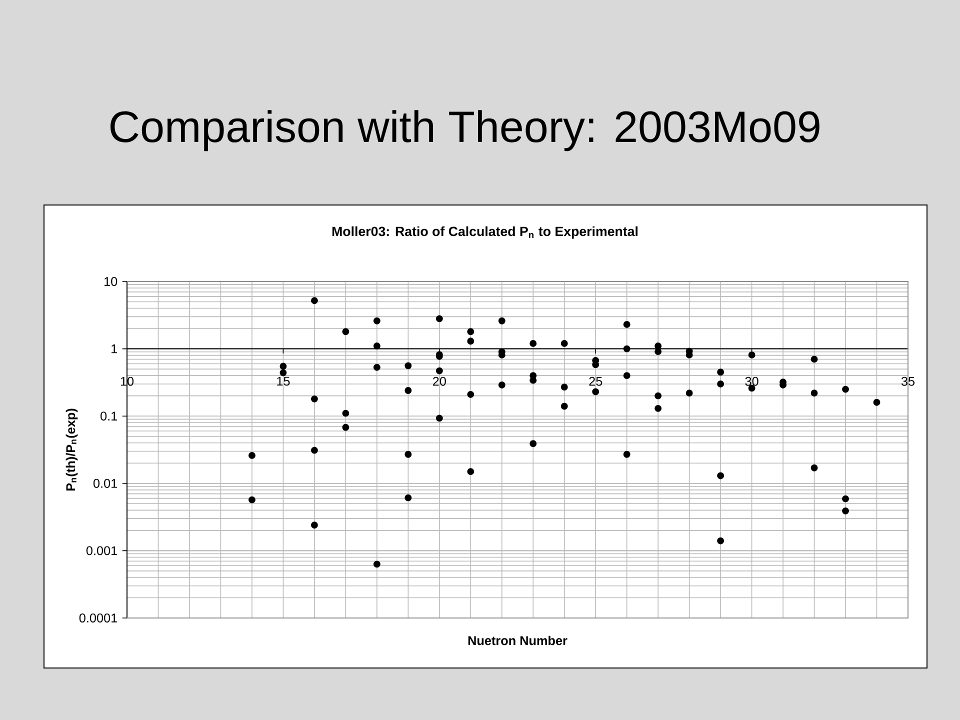 The image size is (960, 720). Describe the element at coordinates (595, 381) in the screenshot. I see `x-tick-label: 25` at that location.